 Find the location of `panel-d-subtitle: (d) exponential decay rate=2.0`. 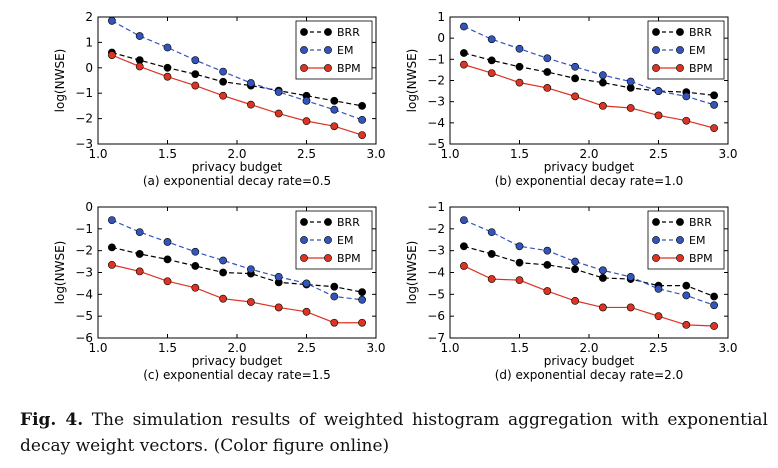

panel-d-subtitle: (d) exponential decay rate=2.0 is located at coordinates (589, 375).